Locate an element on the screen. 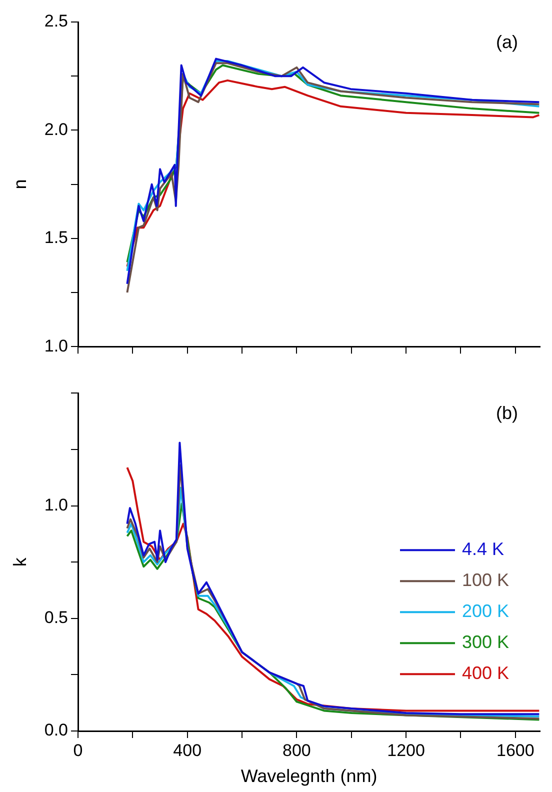 Image resolution: width=552 pixels, height=792 pixels. x-axis-title: Wavelegnth (nm) is located at coordinates (309, 776).